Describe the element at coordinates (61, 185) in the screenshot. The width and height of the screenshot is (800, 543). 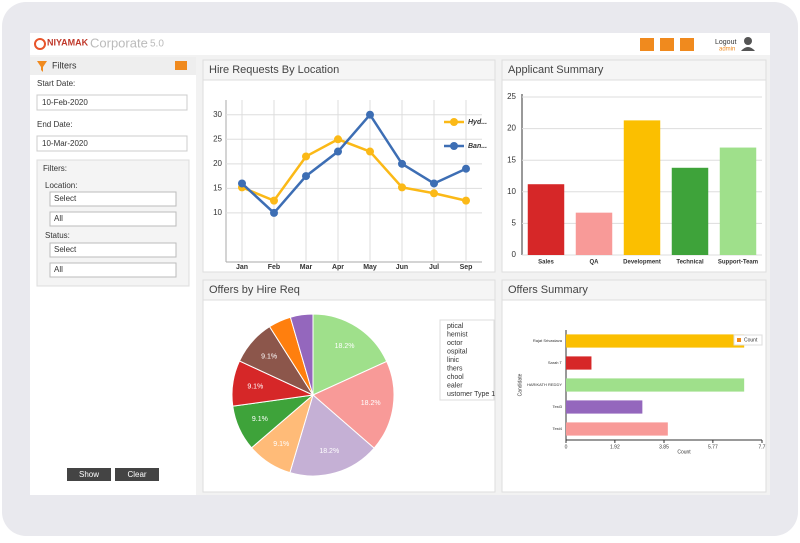
I see `location-label: Location:` at that location.